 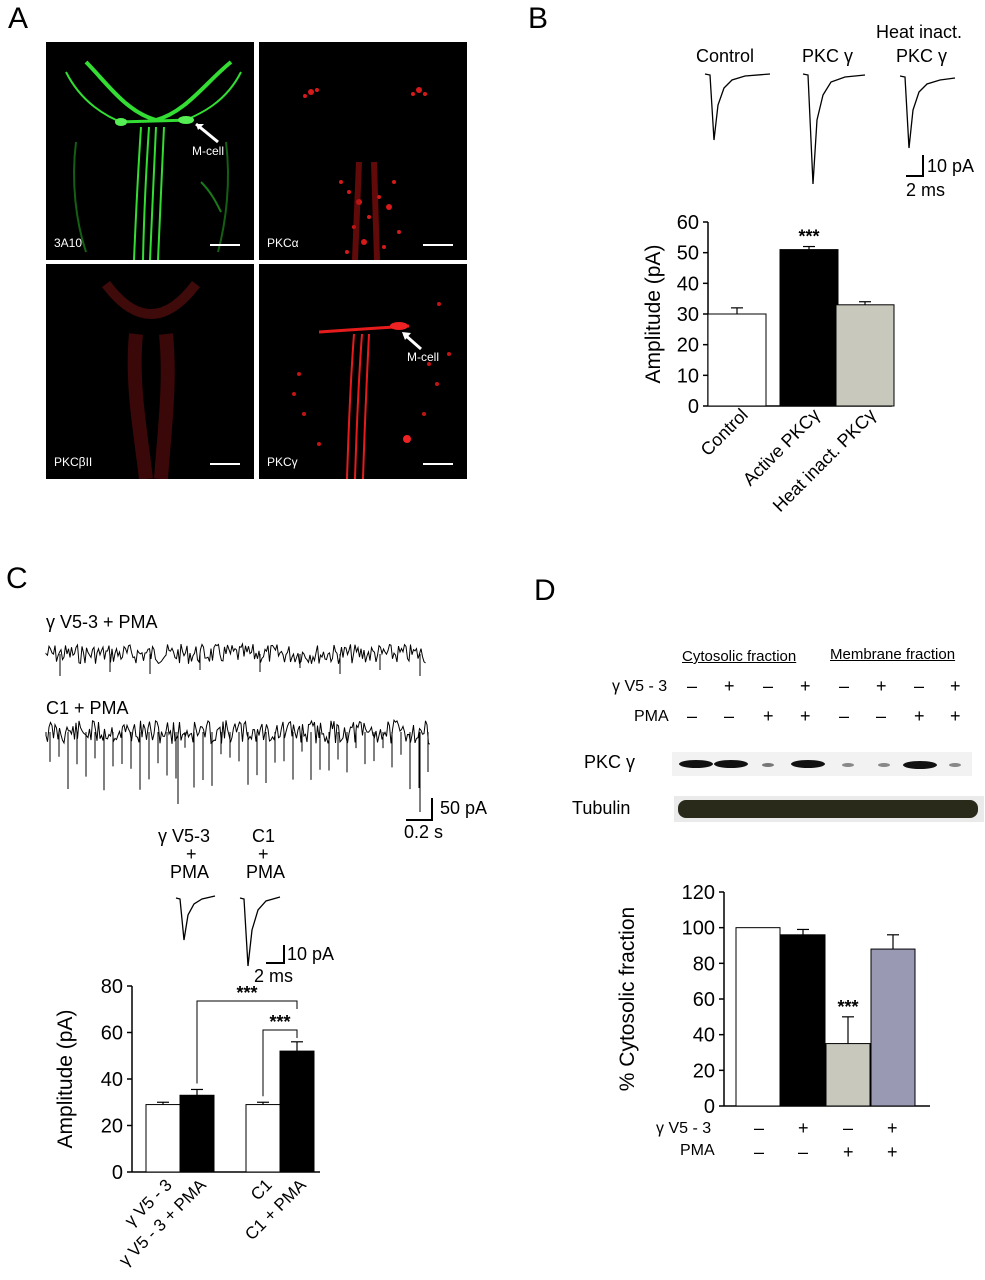 What do you see at coordinates (424, 832) in the screenshot?
I see `scale-label-c-x: 0.2 s` at bounding box center [424, 832].